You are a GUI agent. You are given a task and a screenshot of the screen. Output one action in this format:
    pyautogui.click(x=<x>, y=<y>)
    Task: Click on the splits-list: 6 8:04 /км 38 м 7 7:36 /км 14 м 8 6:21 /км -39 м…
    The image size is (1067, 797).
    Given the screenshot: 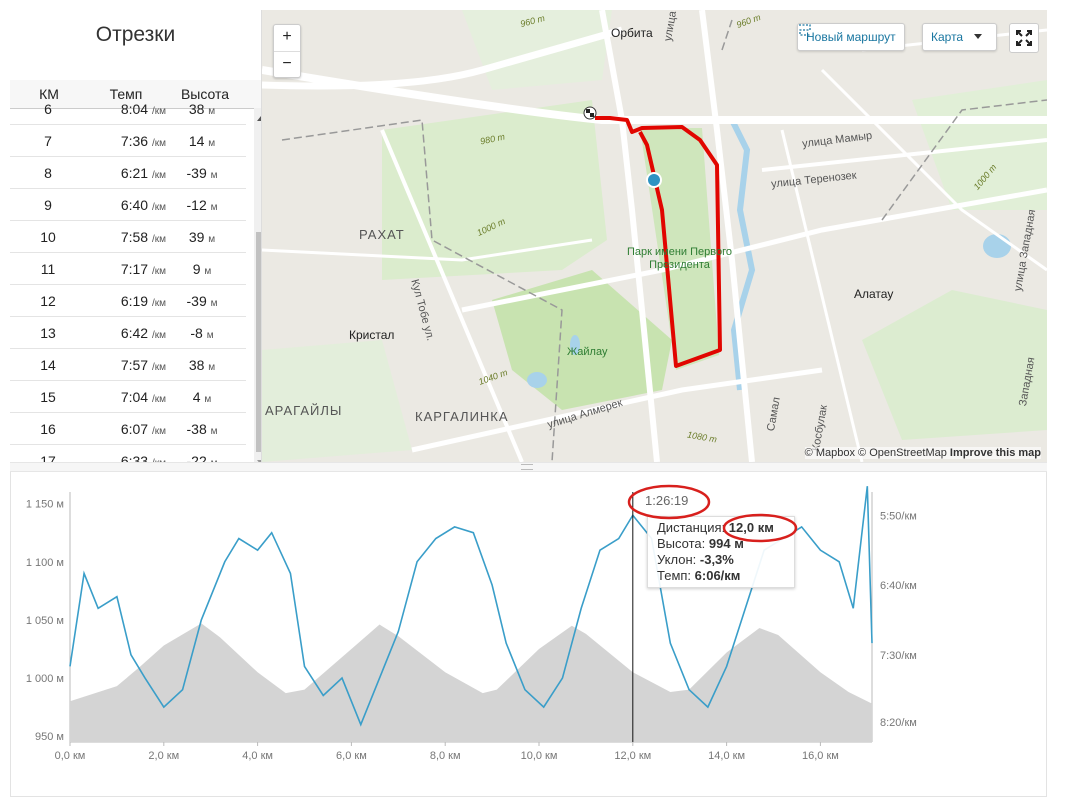 What is the action you would take?
    pyautogui.click(x=128, y=277)
    